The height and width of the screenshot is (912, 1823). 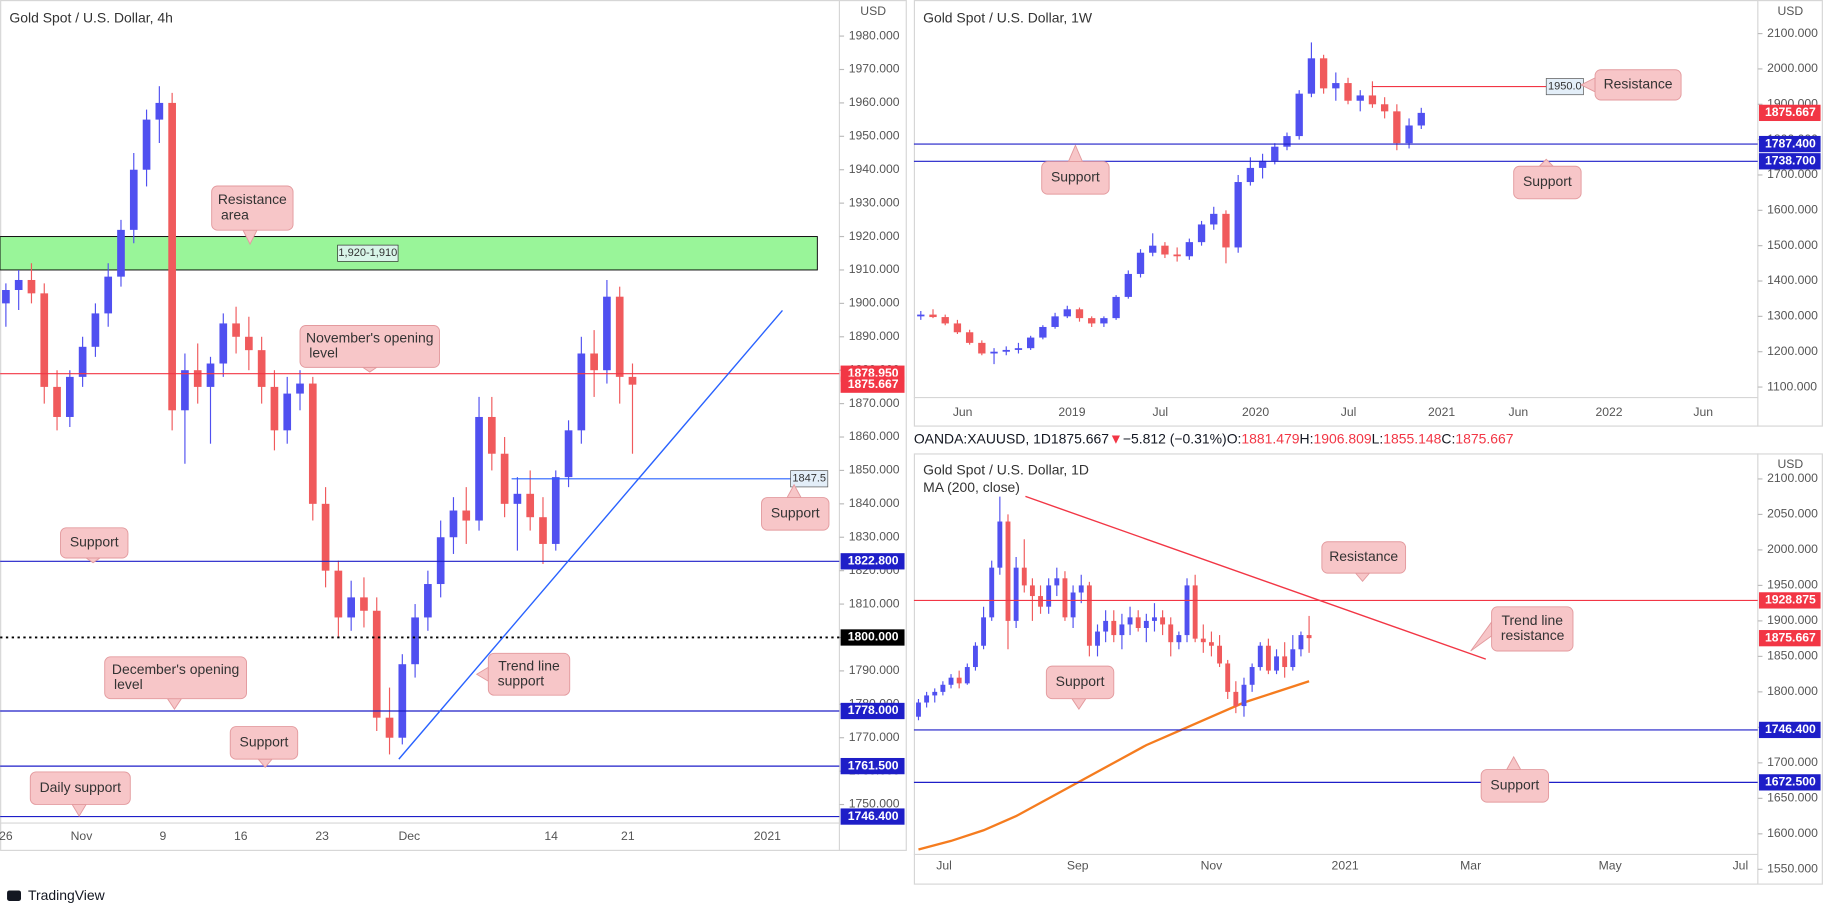 I want to click on y-tick-label: 2000.000, so click(x=1792, y=549).